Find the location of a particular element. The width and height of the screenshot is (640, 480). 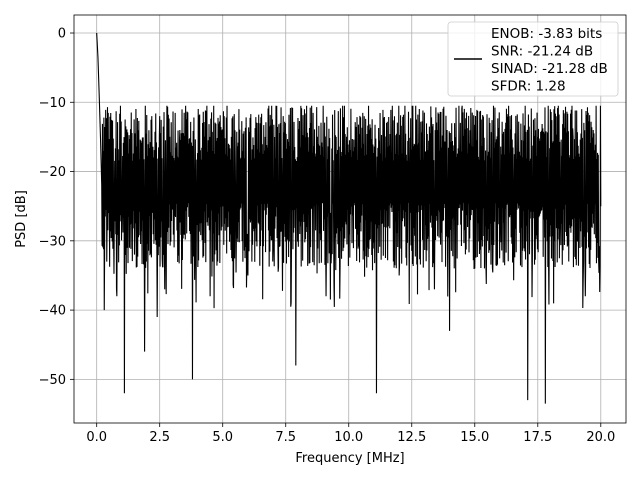

x-tick-label: 0.0 is located at coordinates (96, 437).